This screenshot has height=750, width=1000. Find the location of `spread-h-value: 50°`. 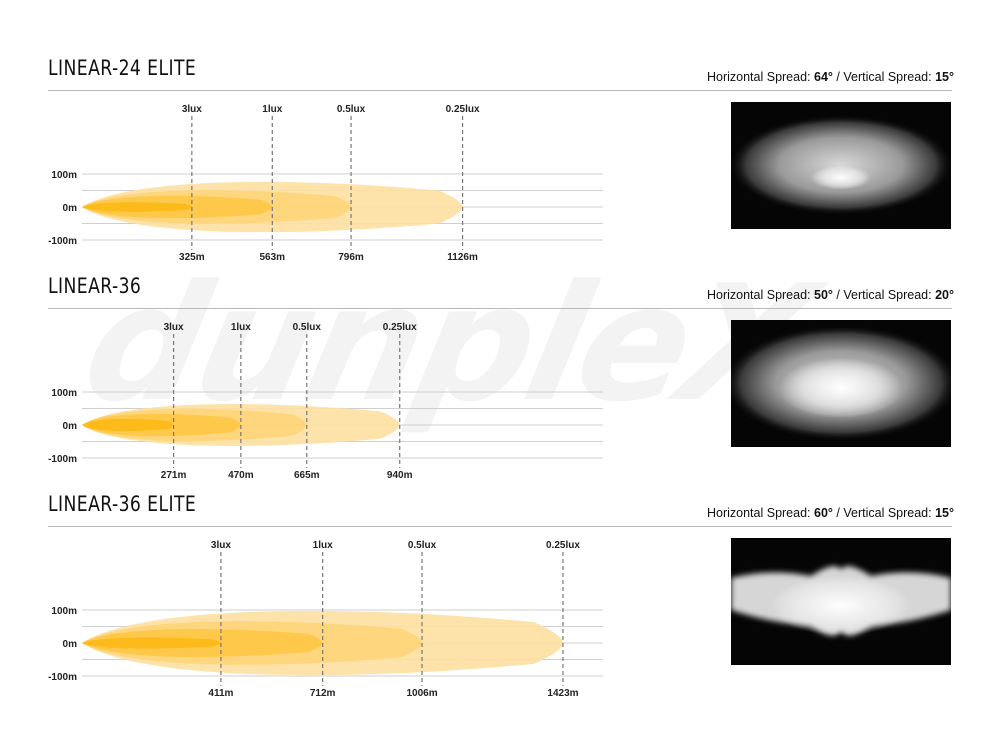

spread-h-value: 50° is located at coordinates (823, 295).